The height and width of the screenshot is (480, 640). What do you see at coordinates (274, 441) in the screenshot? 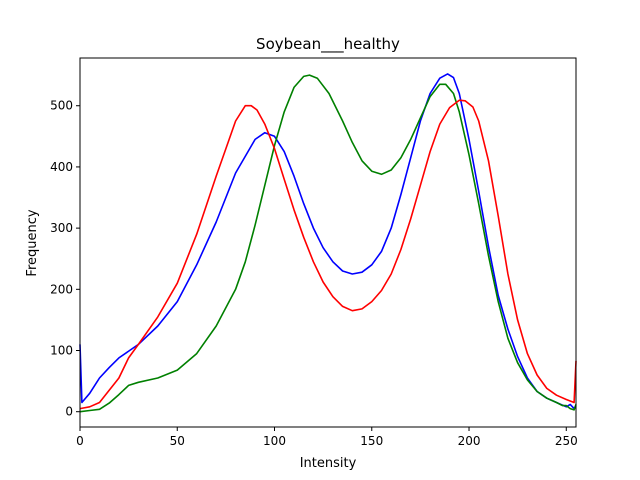
I see `x-tick-label: 100` at bounding box center [274, 441].